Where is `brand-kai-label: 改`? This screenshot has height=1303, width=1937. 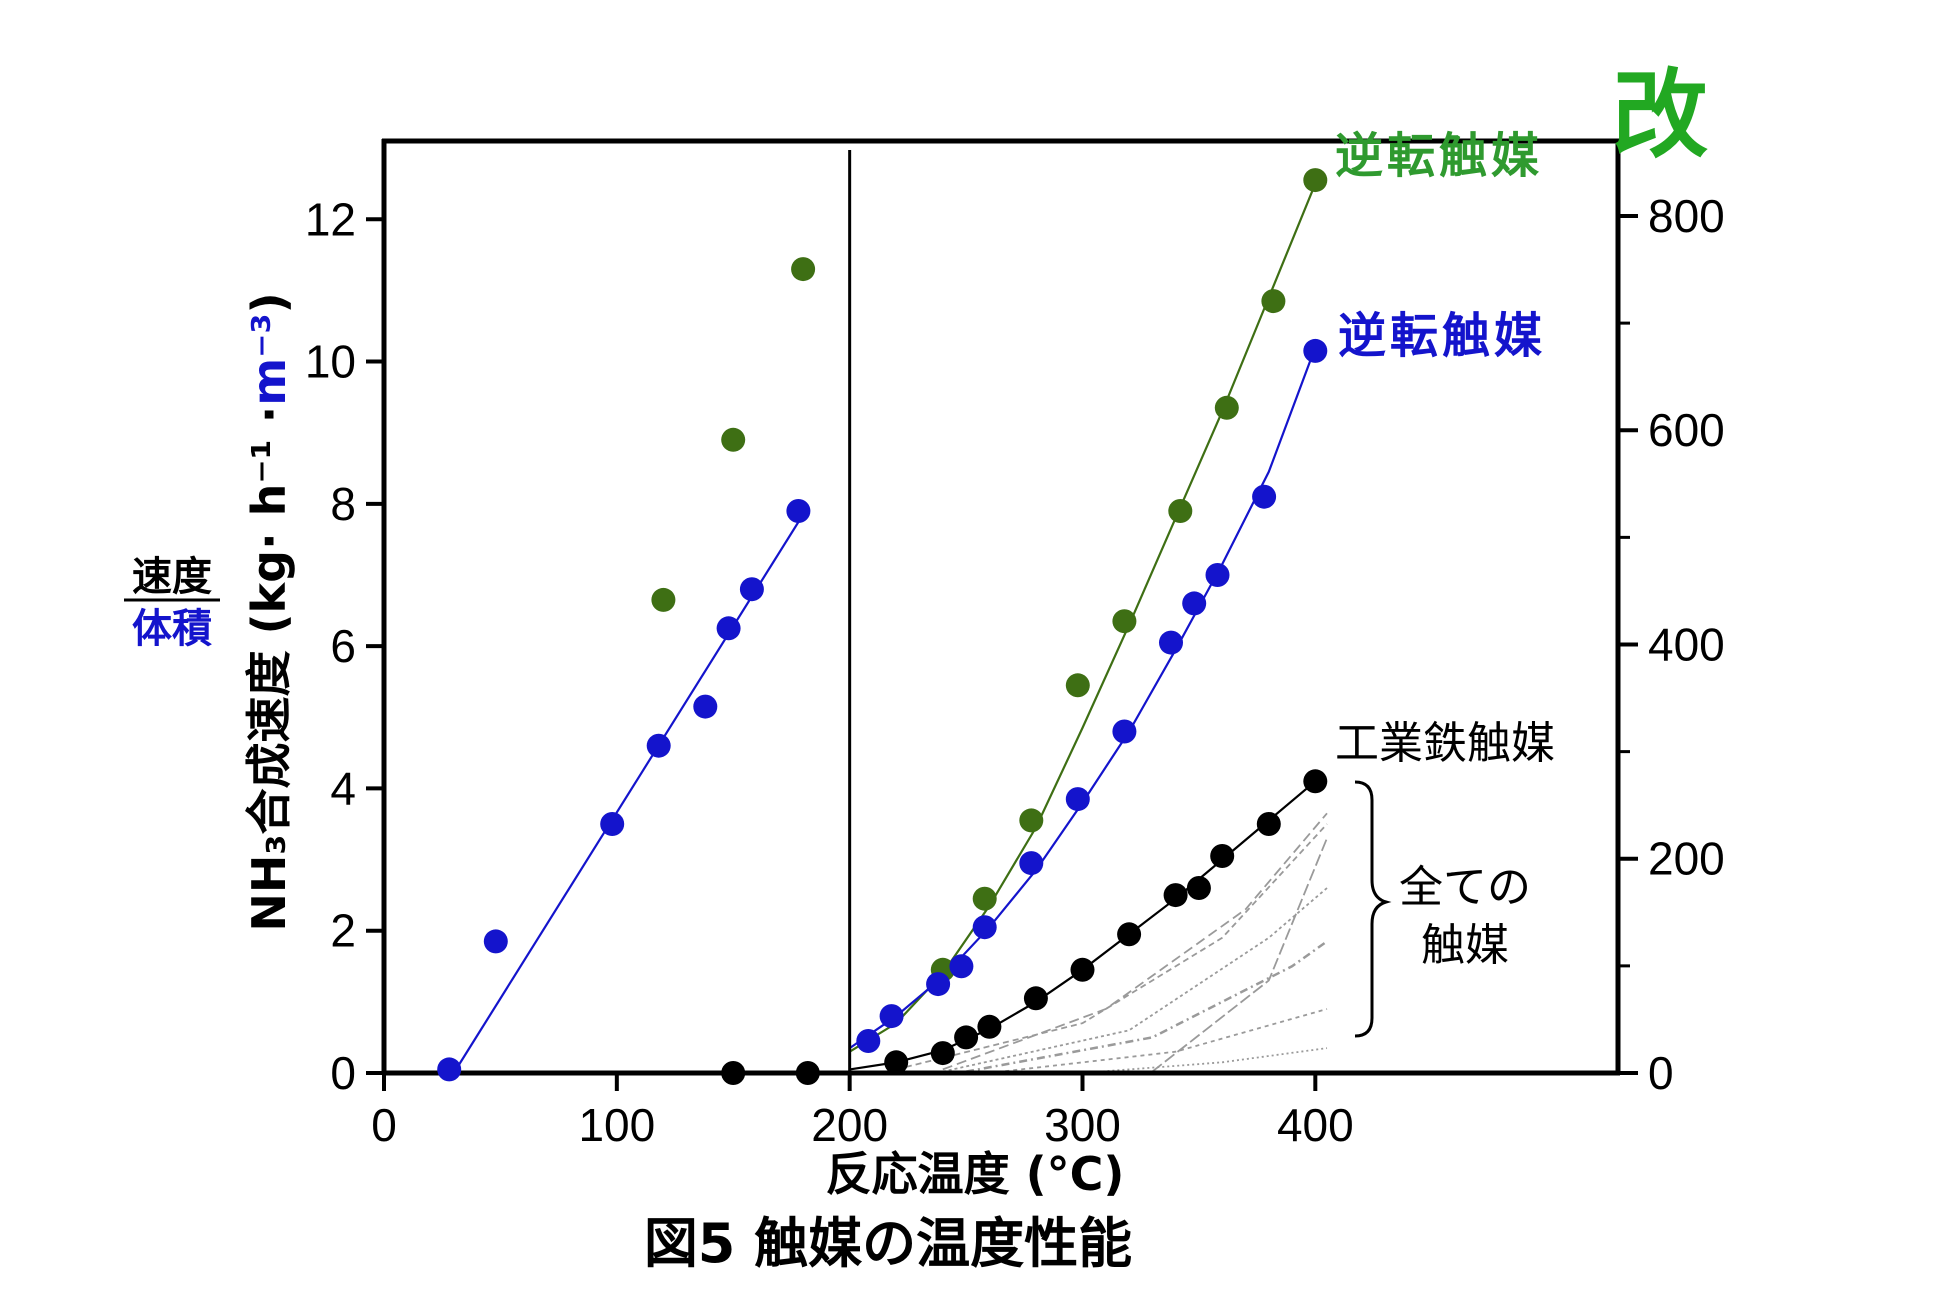 brand-kai-label: 改 is located at coordinates (1660, 114).